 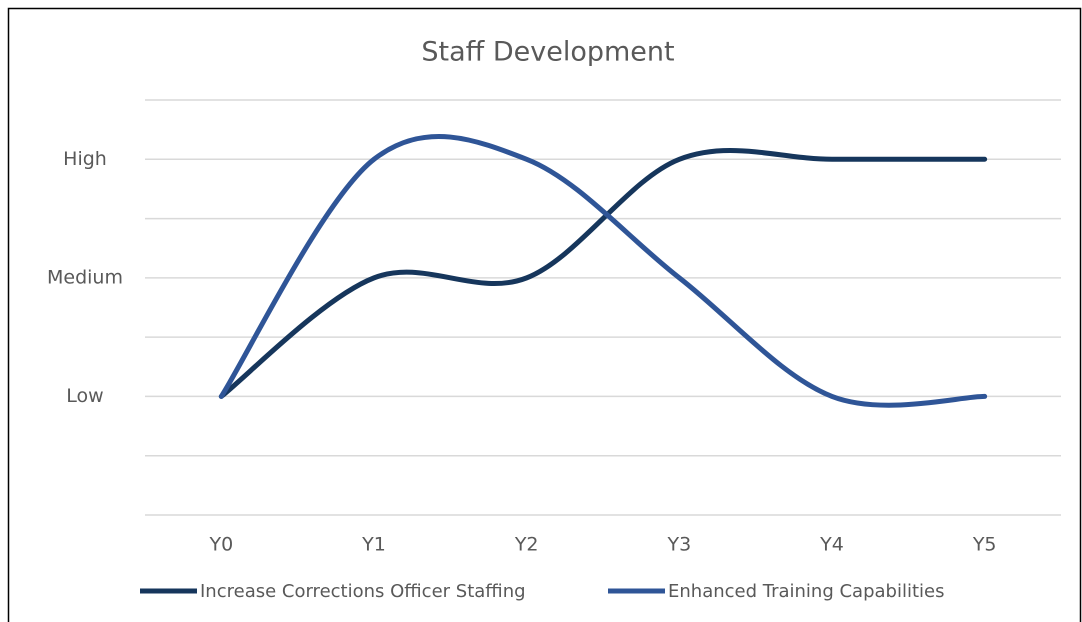 I want to click on x-tick-label: Y0, so click(x=220, y=545).